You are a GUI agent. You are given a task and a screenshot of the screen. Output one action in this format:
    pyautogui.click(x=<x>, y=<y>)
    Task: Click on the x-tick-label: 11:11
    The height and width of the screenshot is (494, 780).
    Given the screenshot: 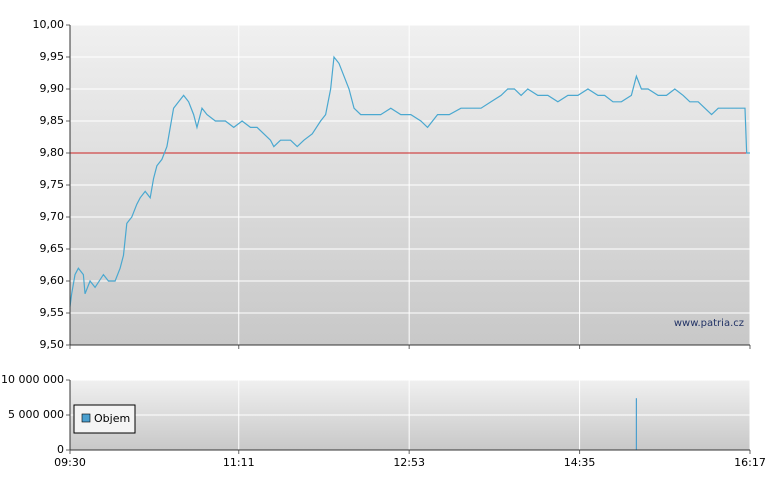 What is the action you would take?
    pyautogui.click(x=239, y=462)
    